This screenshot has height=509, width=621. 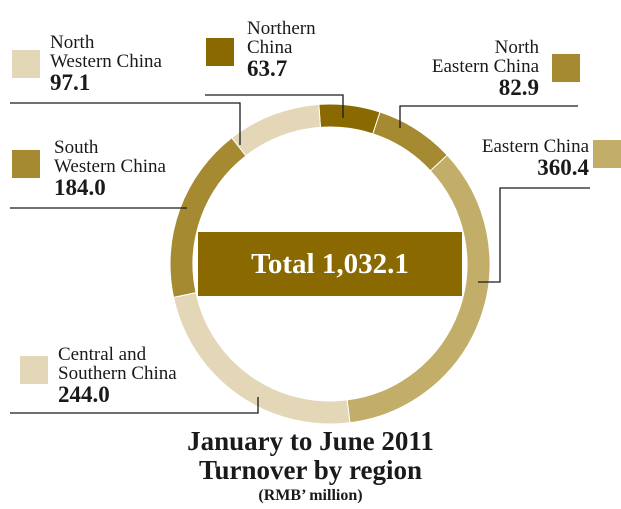 What do you see at coordinates (563, 167) in the screenshot?
I see `label-eastern-value: 360.4` at bounding box center [563, 167].